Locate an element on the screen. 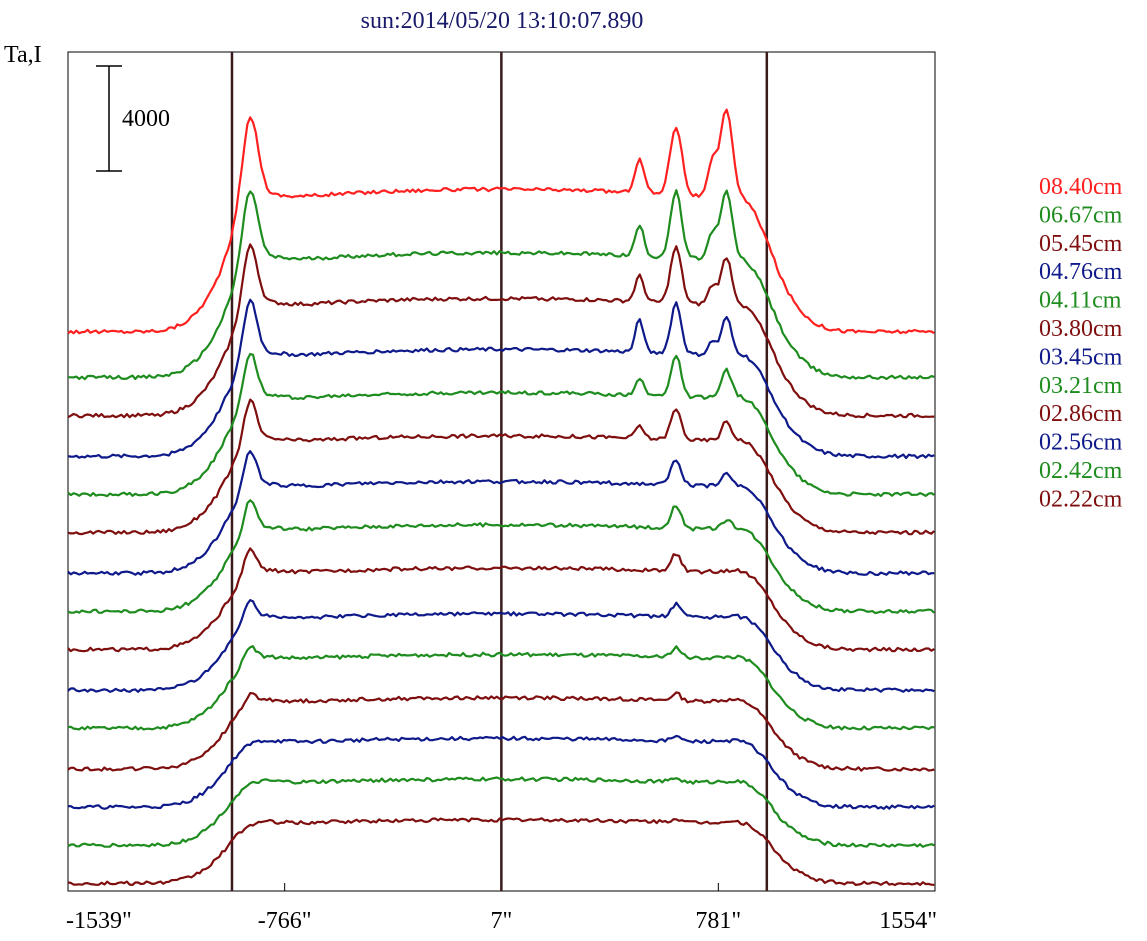  legend-entry: 03.80cm is located at coordinates (1081, 329).